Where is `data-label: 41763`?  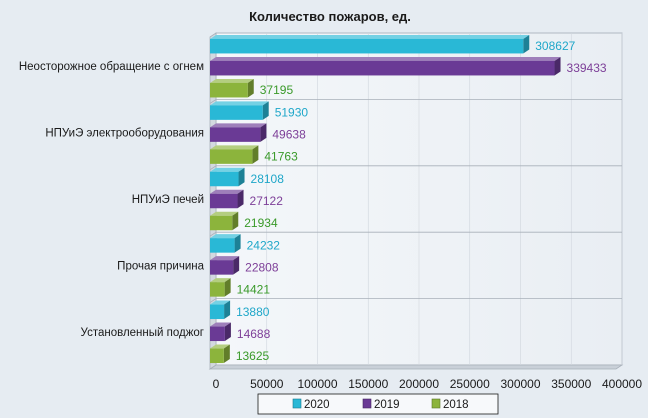 data-label: 41763 is located at coordinates (281, 157).